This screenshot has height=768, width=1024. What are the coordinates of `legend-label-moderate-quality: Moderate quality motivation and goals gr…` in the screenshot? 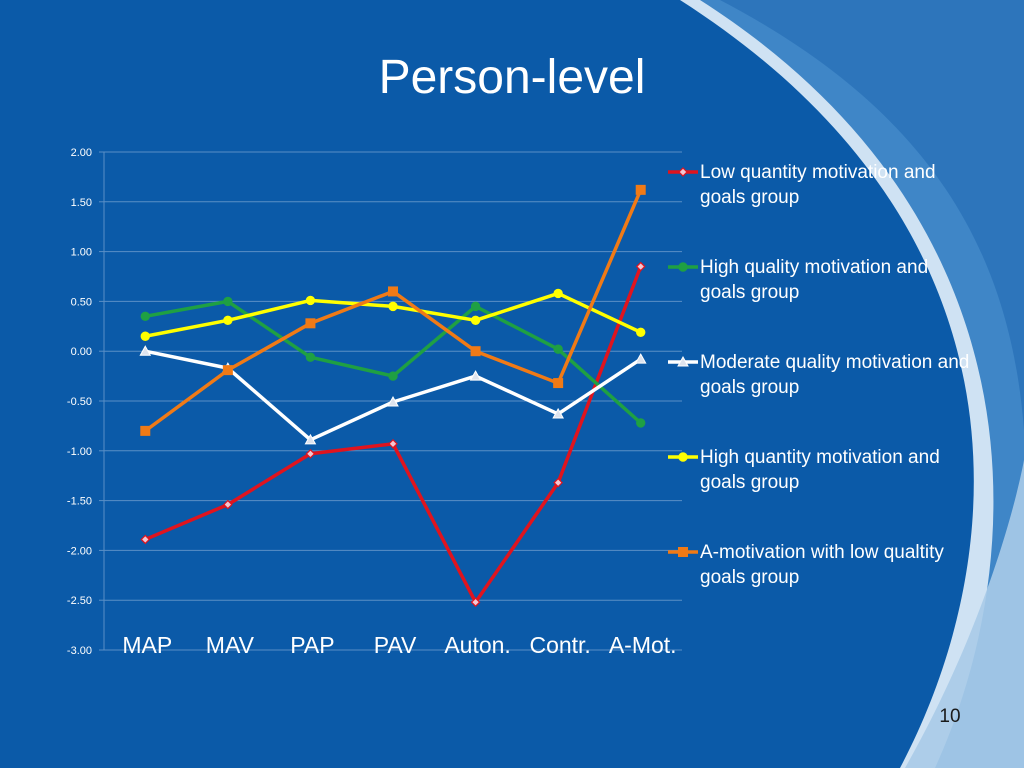 It's located at (835, 375).